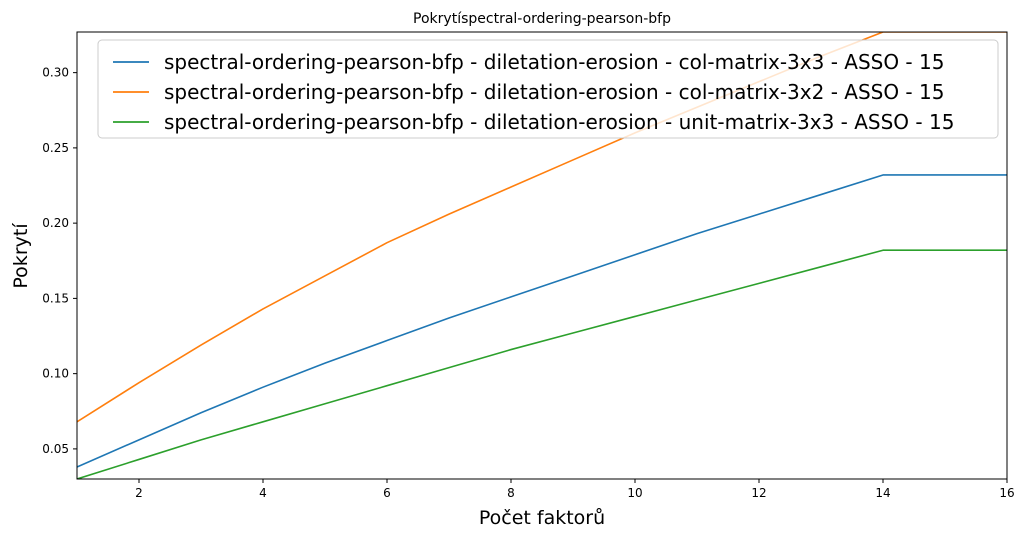  I want to click on y-tick-label: 0.05, so click(55, 449).